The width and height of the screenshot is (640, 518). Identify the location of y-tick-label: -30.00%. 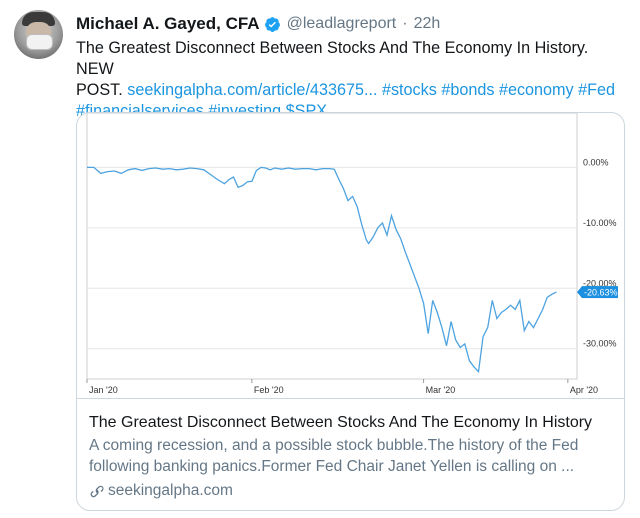
(600, 344).